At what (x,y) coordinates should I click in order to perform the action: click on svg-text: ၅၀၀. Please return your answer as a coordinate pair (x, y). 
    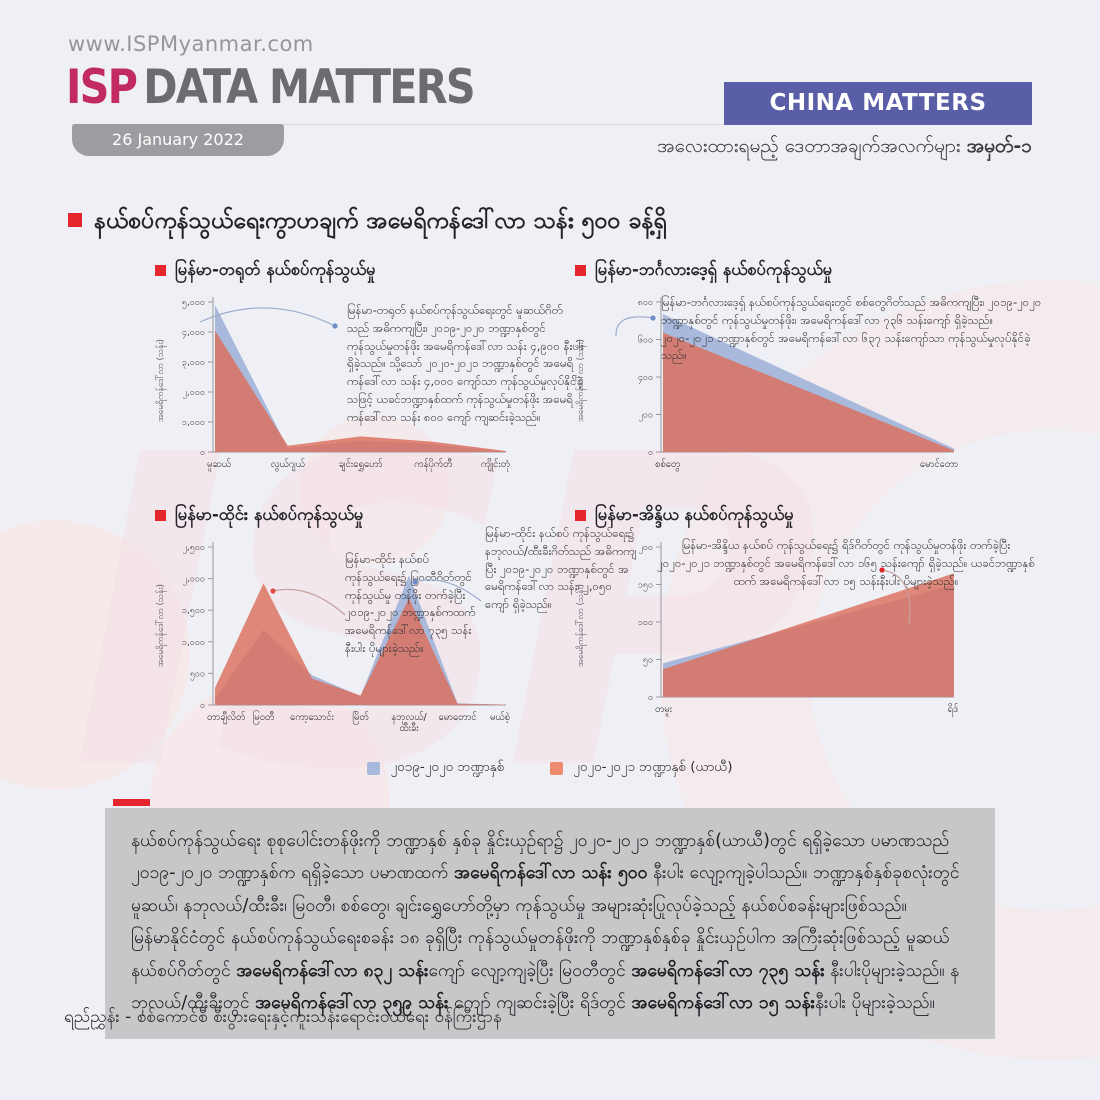
    Looking at the image, I should click on (197, 674).